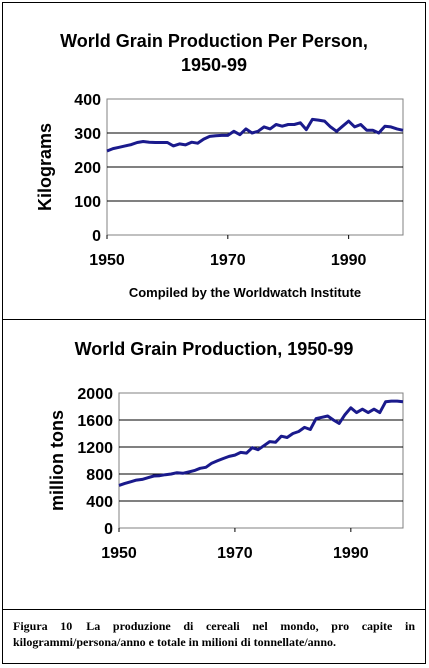  Describe the element at coordinates (214, 349) in the screenshot. I see `chart-title: World Grain Production, 1950-99` at that location.